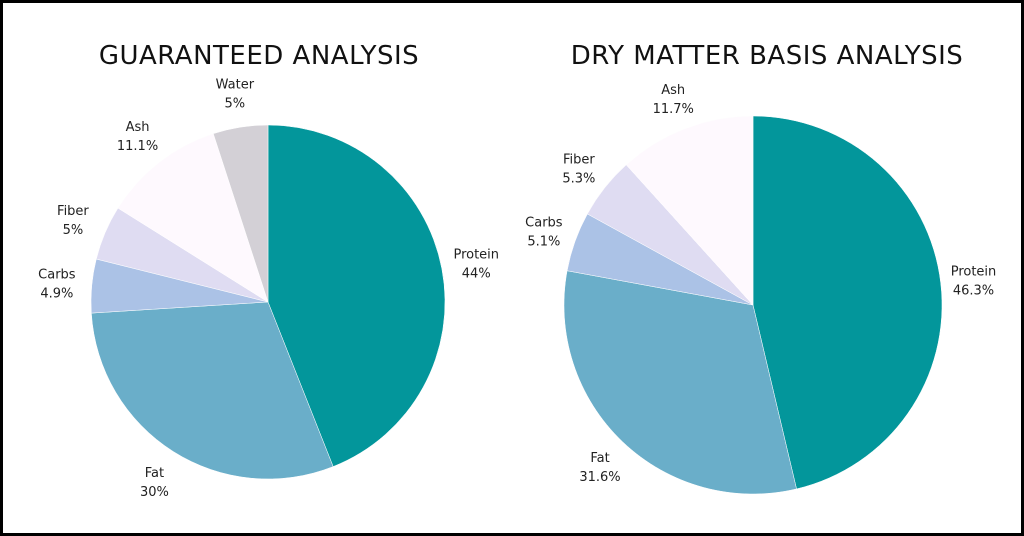 This screenshot has width=1024, height=536. Describe the element at coordinates (137, 137) in the screenshot. I see `pie-label-ash: Ash 11.1%` at that location.